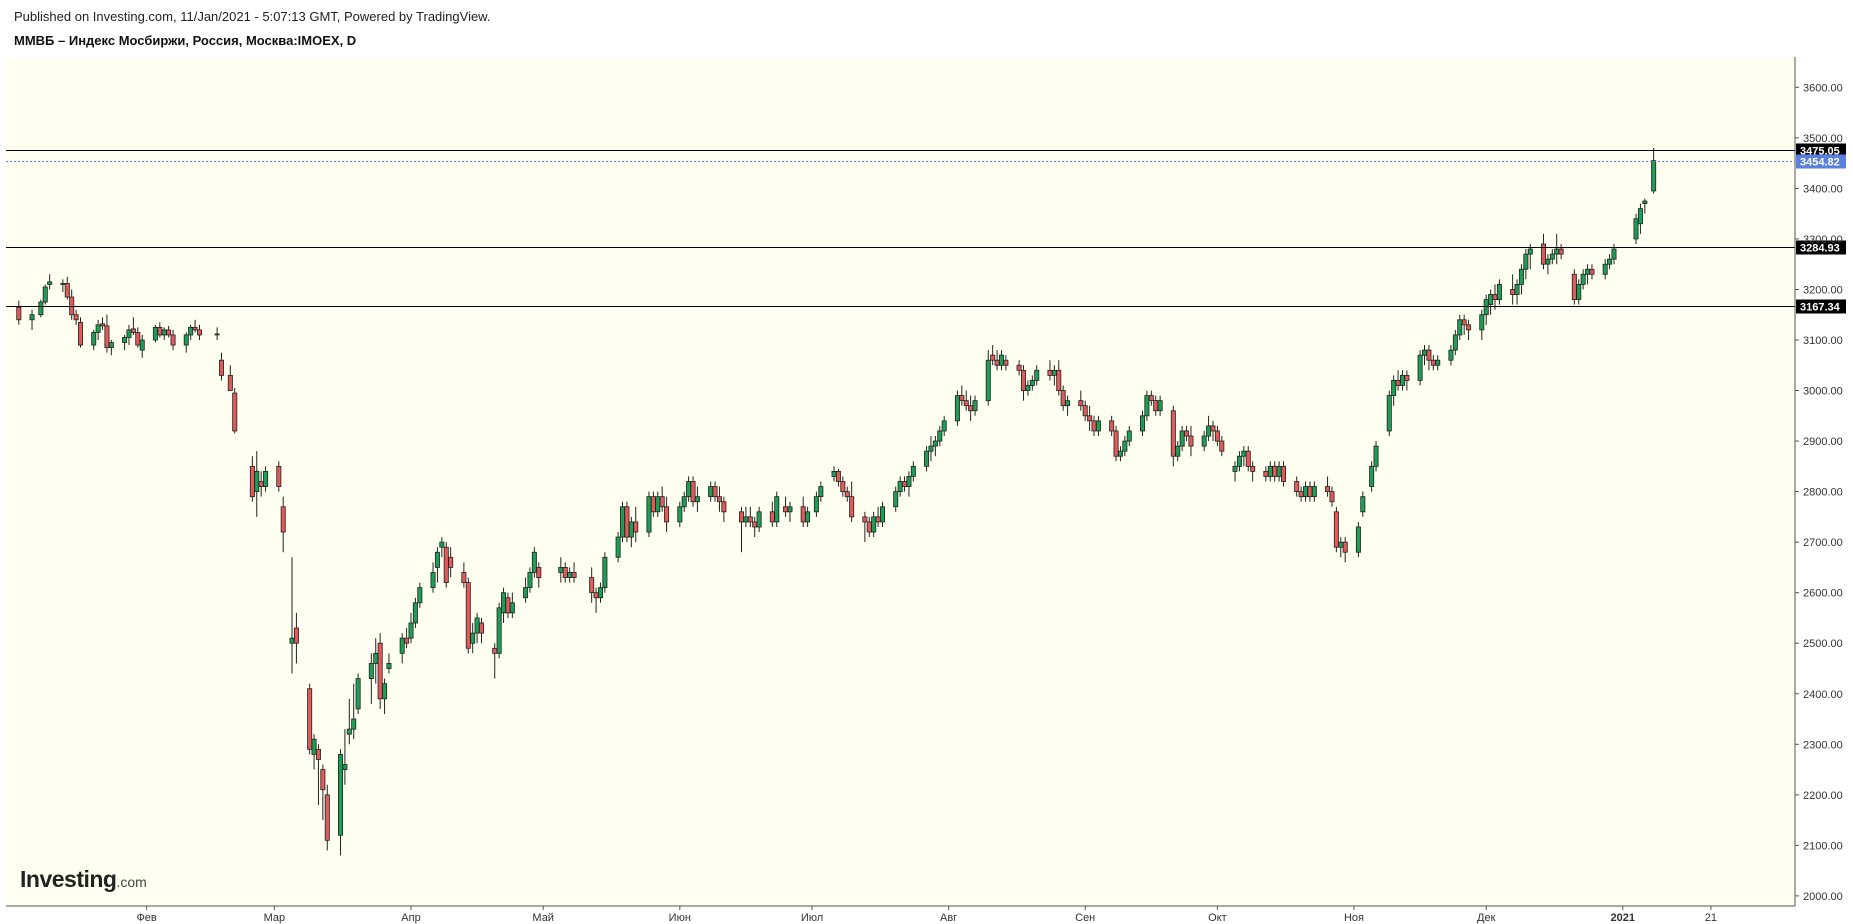 This screenshot has width=1853, height=924. I want to click on level-label: 3167.34, so click(1820, 308).